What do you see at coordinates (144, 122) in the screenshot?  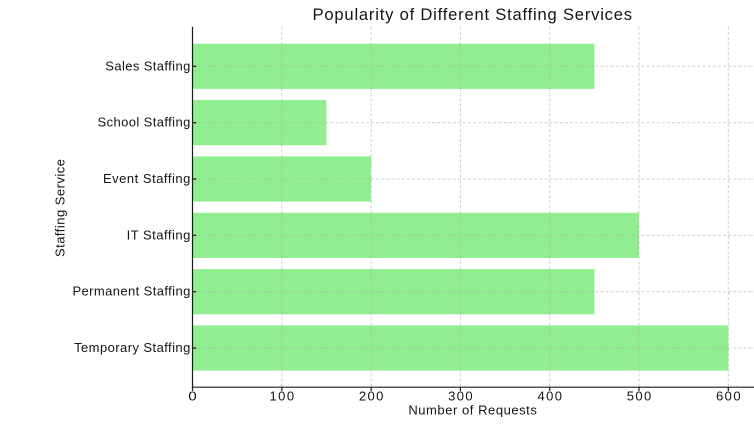 I see `svg-text: School Staffing` at bounding box center [144, 122].